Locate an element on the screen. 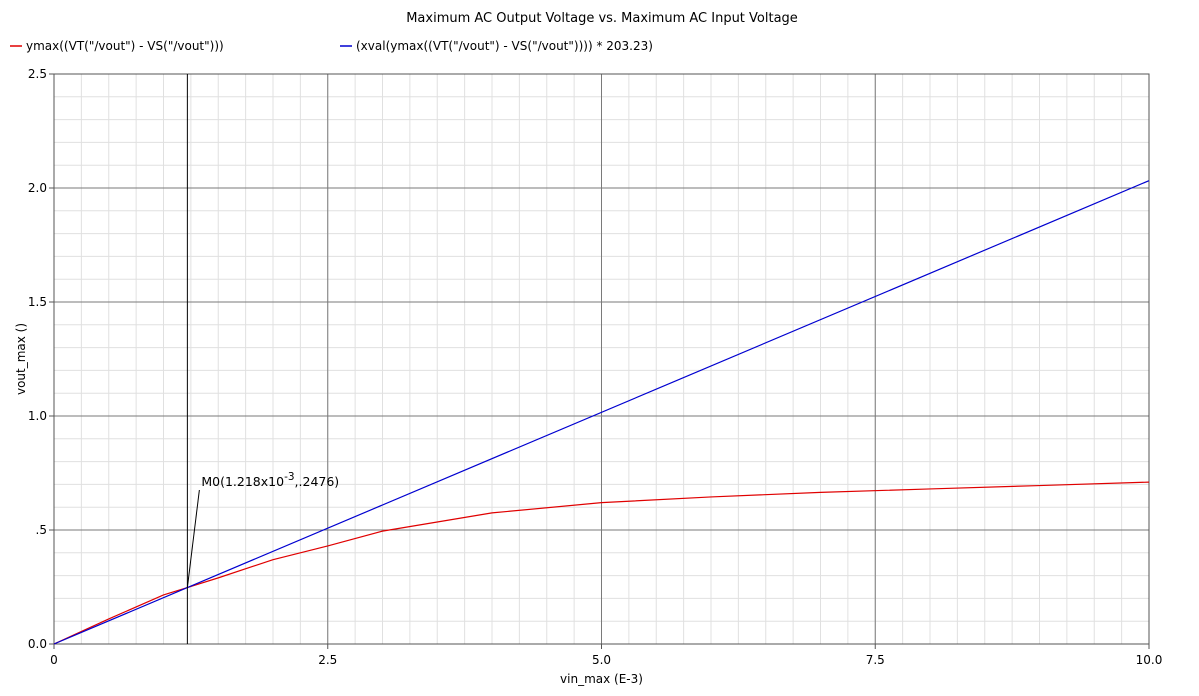 Image resolution: width=1199 pixels, height=696 pixels. y-tick-label: 0.0 is located at coordinates (37, 644).